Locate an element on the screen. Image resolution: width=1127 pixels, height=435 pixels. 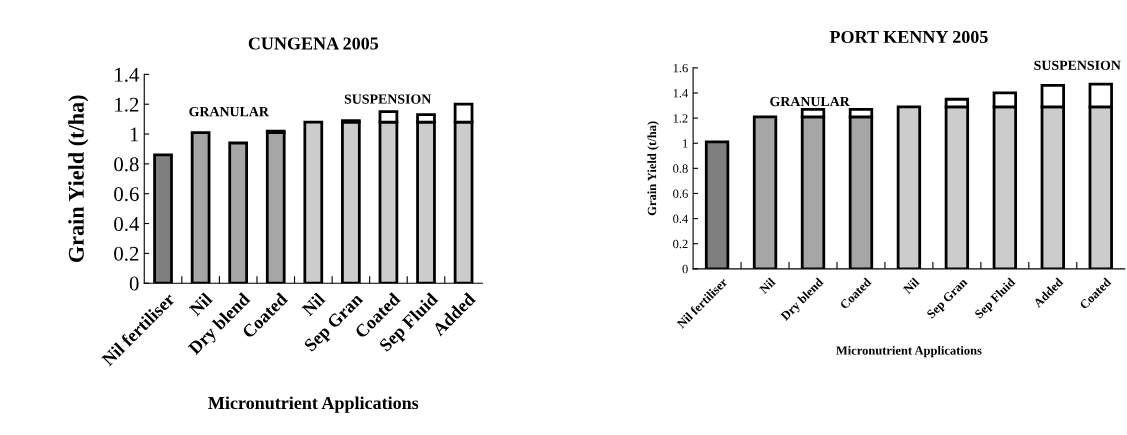
y-tick-label: 1.6 is located at coordinates (680, 68).